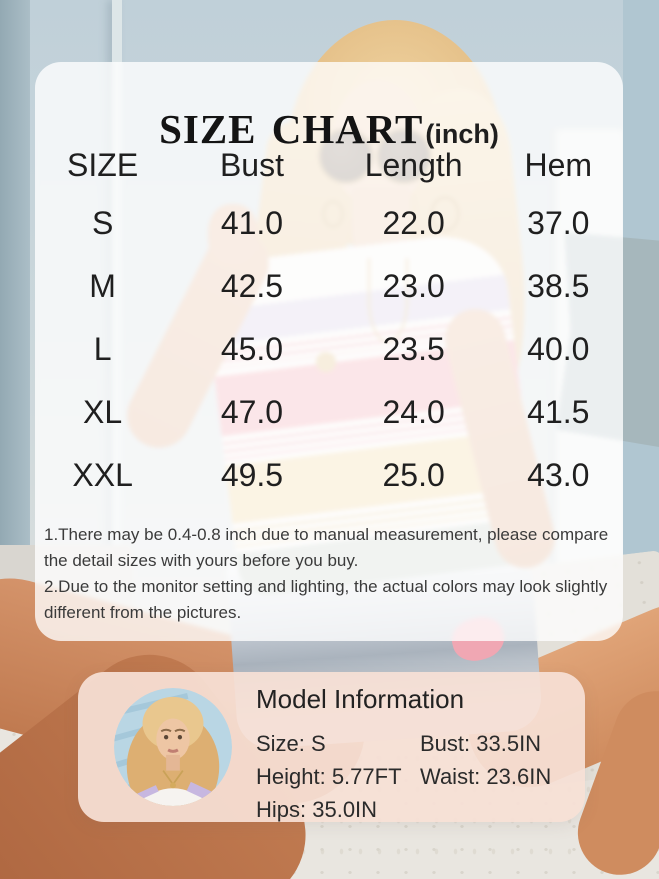 The width and height of the screenshot is (659, 879). I want to click on table-cell-size: S, so click(102, 223).